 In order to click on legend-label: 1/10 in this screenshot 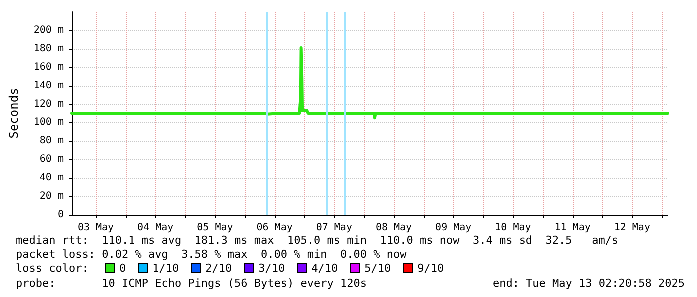, I will do `click(166, 268)`.